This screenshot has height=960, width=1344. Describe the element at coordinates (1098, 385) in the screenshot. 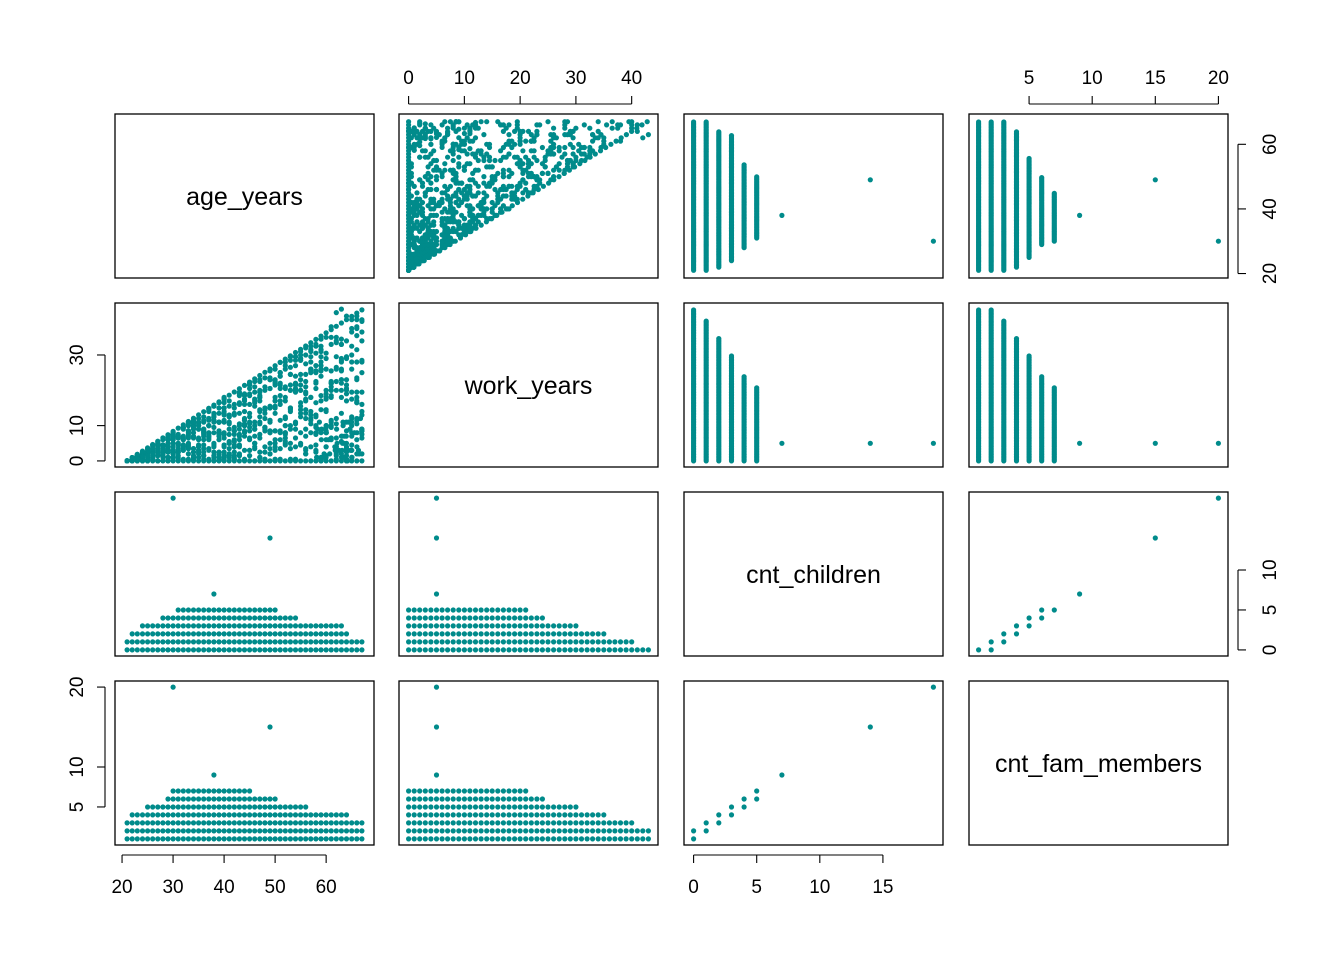

I see `panel-work_years-vs-cnt_fam_members` at that location.